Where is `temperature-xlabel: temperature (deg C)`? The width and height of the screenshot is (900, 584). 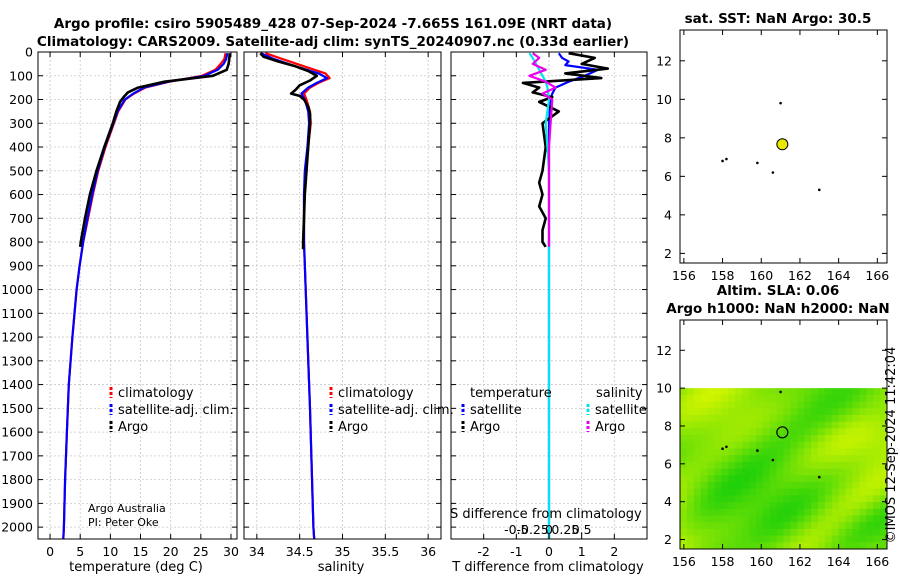
temperature-xlabel: temperature (deg C) is located at coordinates (136, 567).